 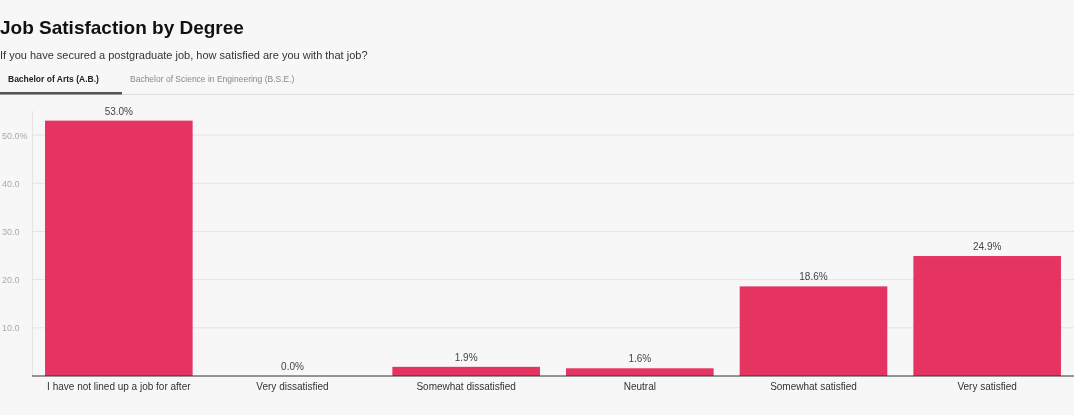 What do you see at coordinates (119, 386) in the screenshot?
I see `x-tick-label: I have not lined up a job for after` at bounding box center [119, 386].